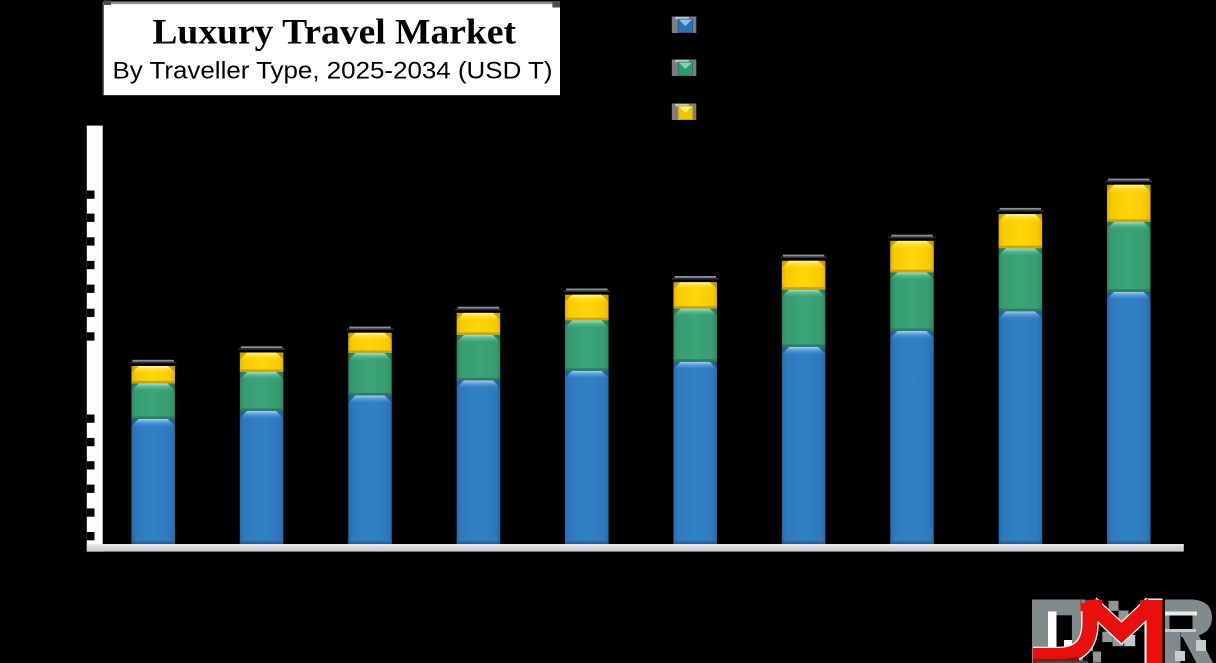 Image resolution: width=1216 pixels, height=663 pixels. Describe the element at coordinates (334, 31) in the screenshot. I see `svg-text: Luxury Travel Market` at that location.